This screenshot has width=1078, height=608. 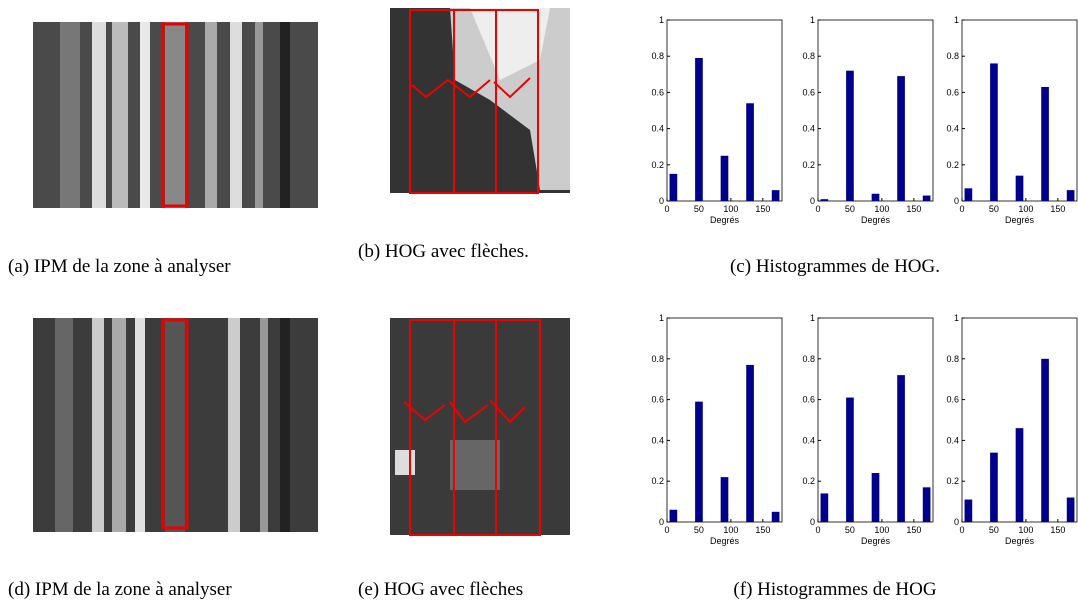 What do you see at coordinates (834, 589) in the screenshot?
I see `caption: (f) Histogrammes de HOG` at bounding box center [834, 589].